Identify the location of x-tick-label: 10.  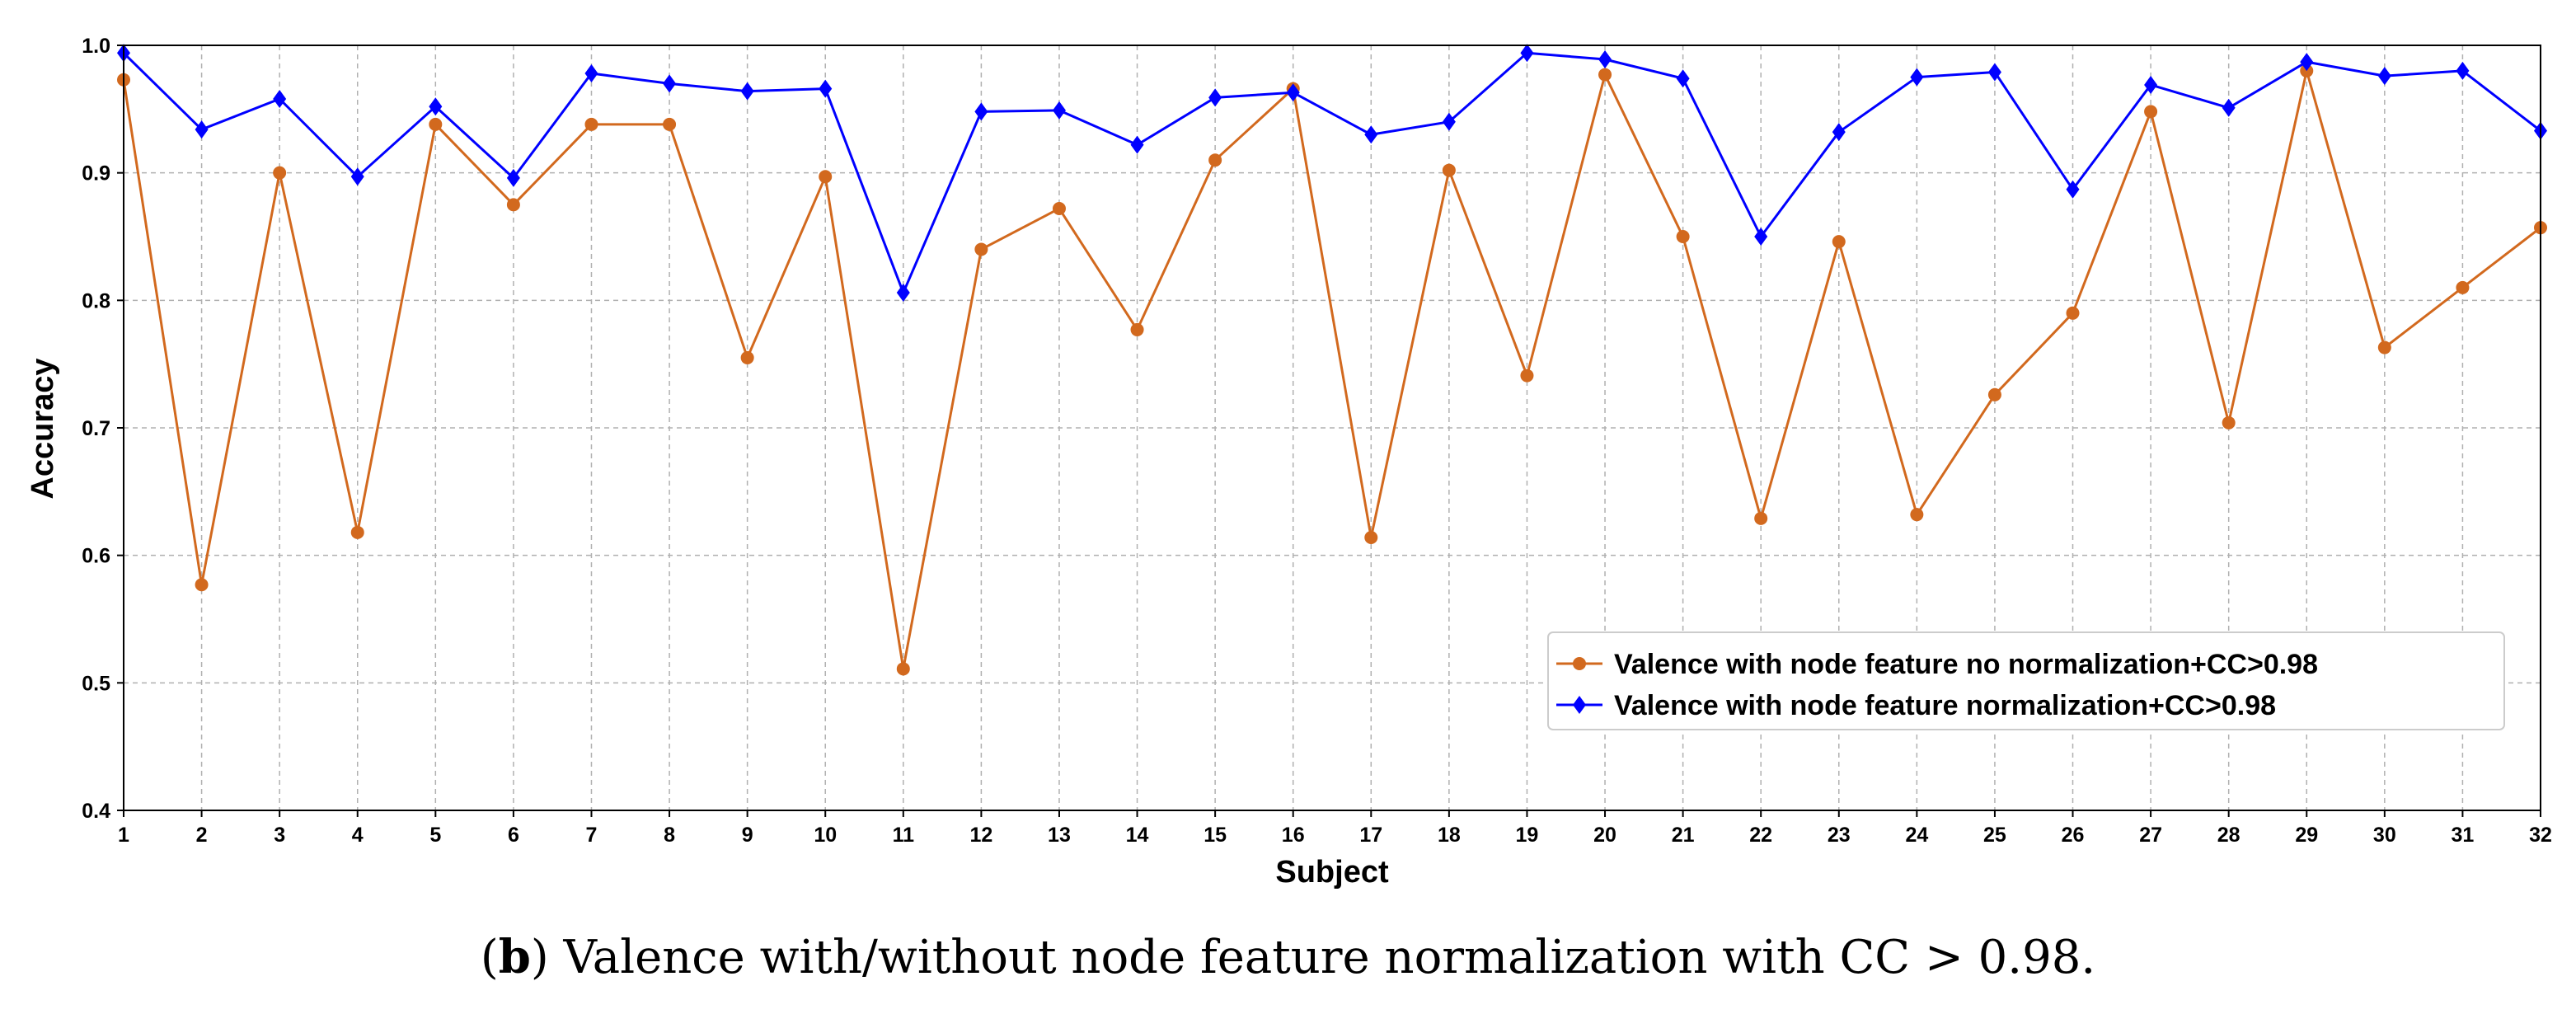
(826, 835).